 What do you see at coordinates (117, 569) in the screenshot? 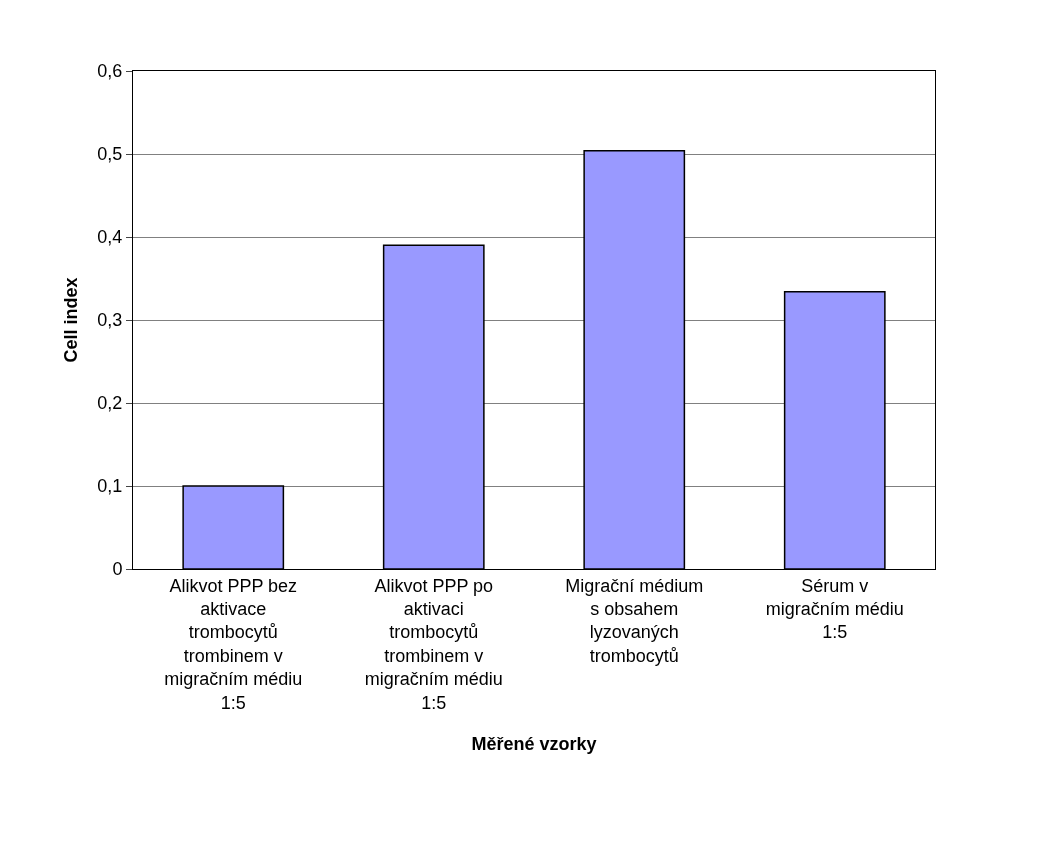
I see `y-tick-label: 0` at bounding box center [117, 569].